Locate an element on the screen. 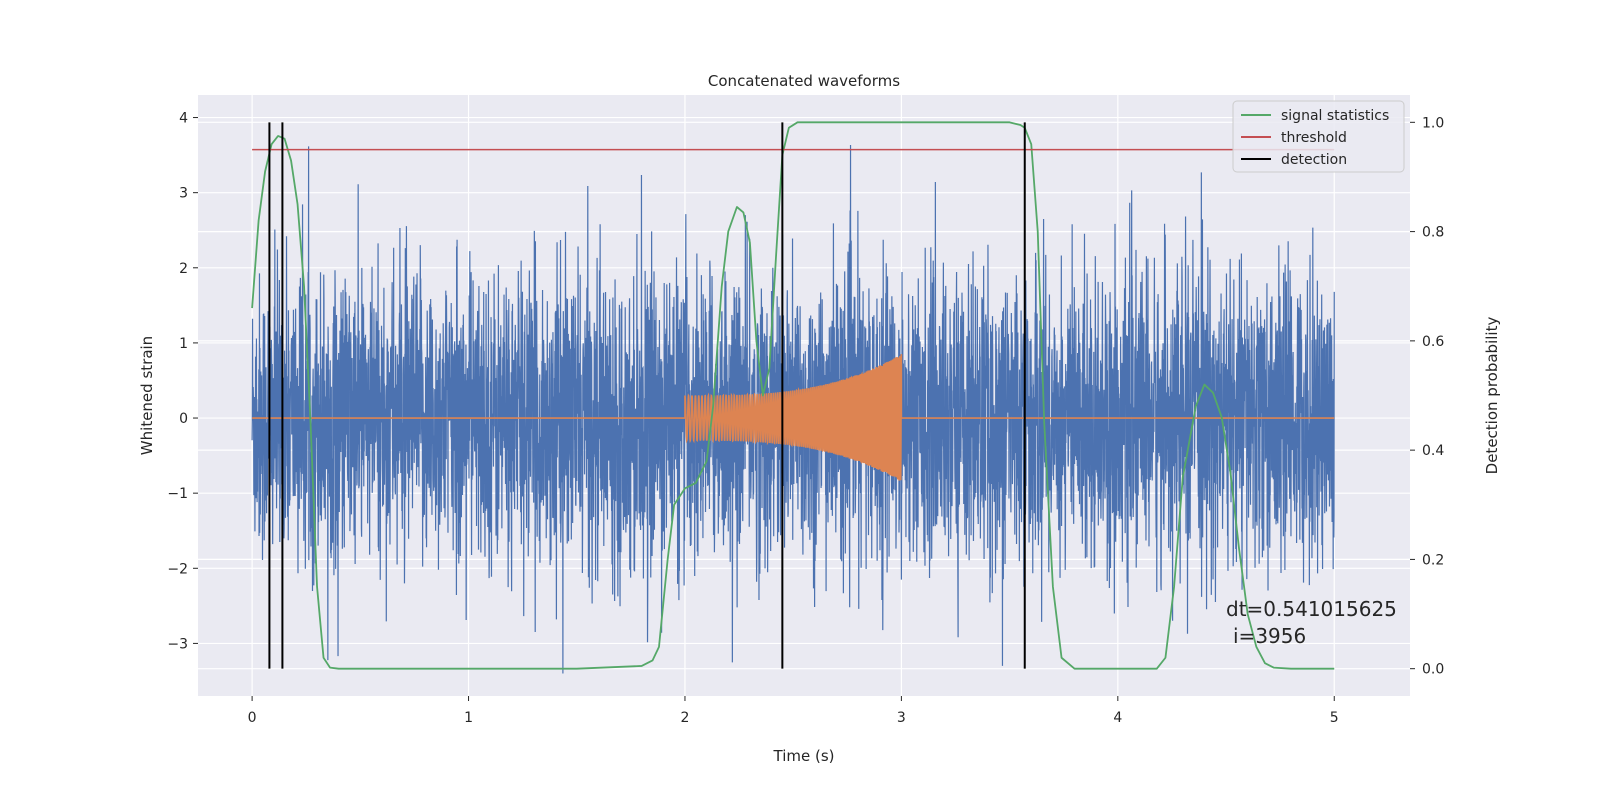 Image resolution: width=1600 pixels, height=800 pixels. x-tick-label: 5 is located at coordinates (1334, 718).